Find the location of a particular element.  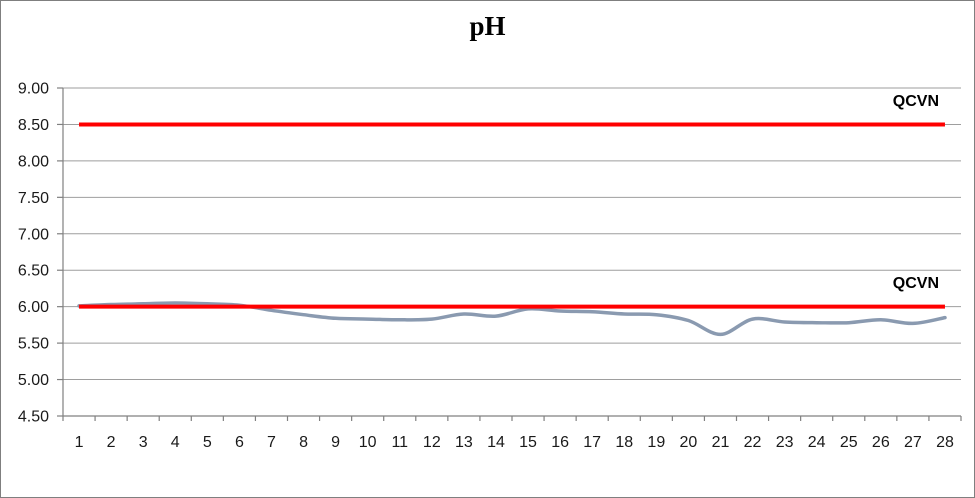

x-tick-label: 21 is located at coordinates (721, 442).